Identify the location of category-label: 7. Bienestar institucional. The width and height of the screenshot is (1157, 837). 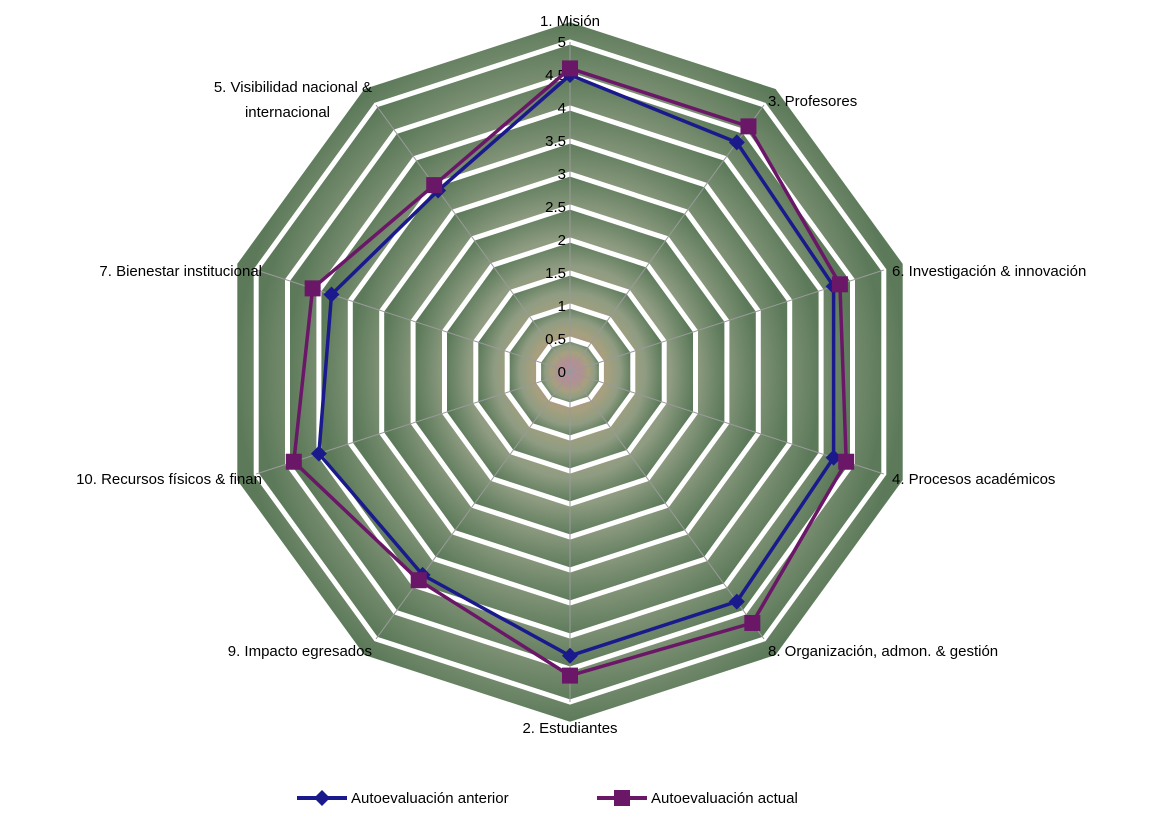
(180, 271).